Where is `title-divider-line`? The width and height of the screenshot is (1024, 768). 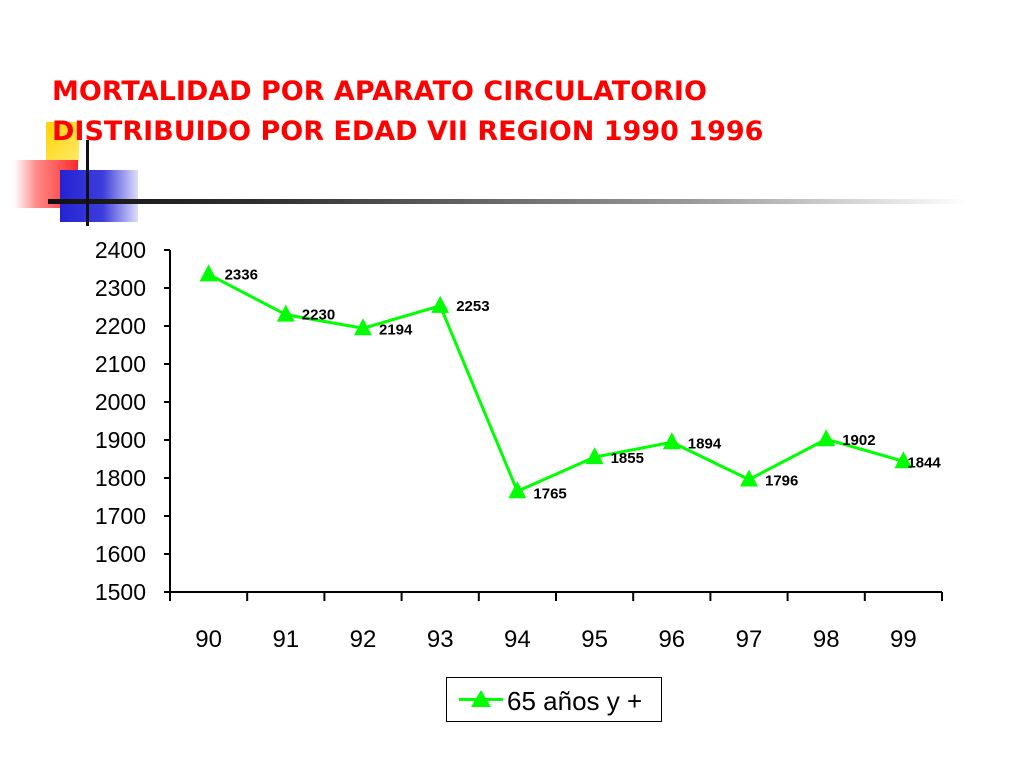 title-divider-line is located at coordinates (508, 201).